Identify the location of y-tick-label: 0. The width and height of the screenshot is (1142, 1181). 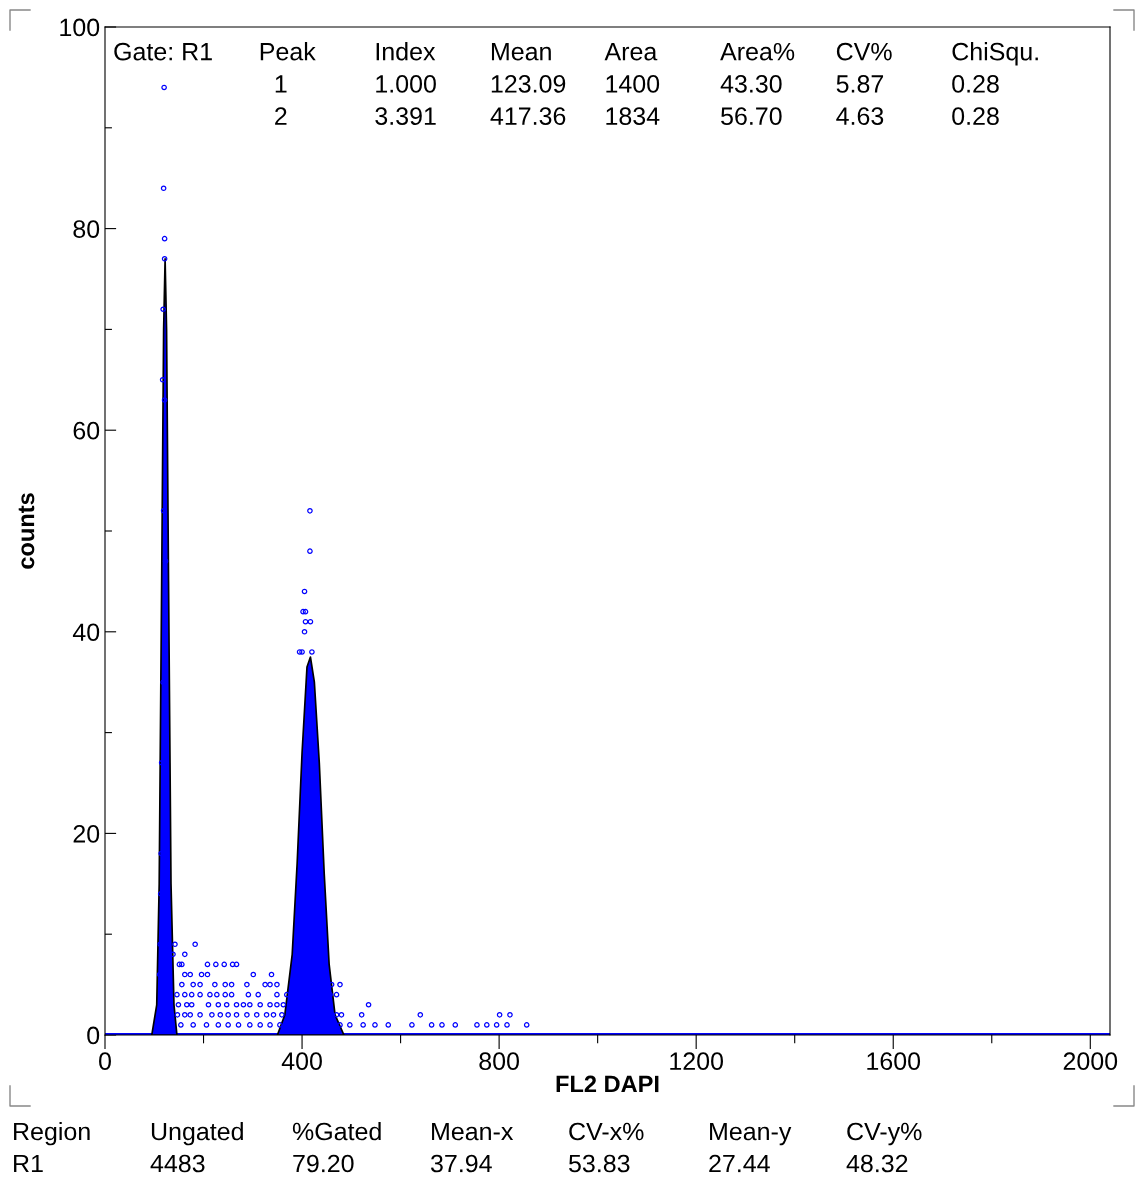
(93, 1035).